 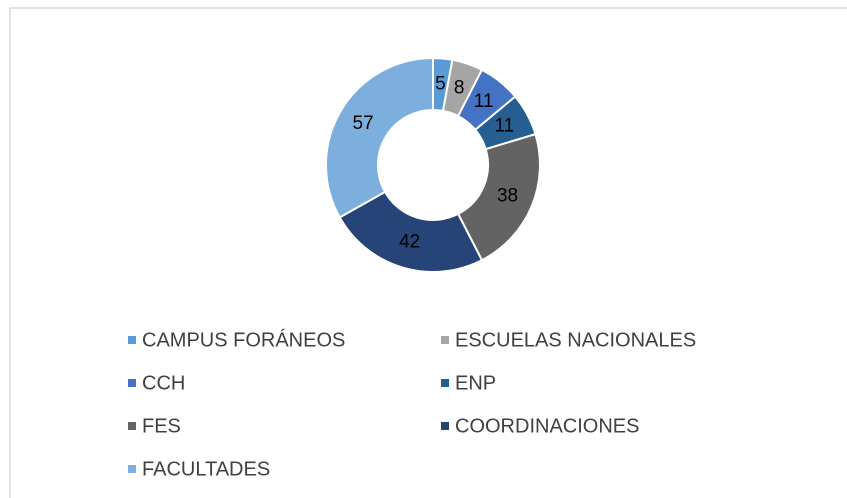 What do you see at coordinates (575, 340) in the screenshot?
I see `legend-label: ESCUELAS NACIONALES` at bounding box center [575, 340].